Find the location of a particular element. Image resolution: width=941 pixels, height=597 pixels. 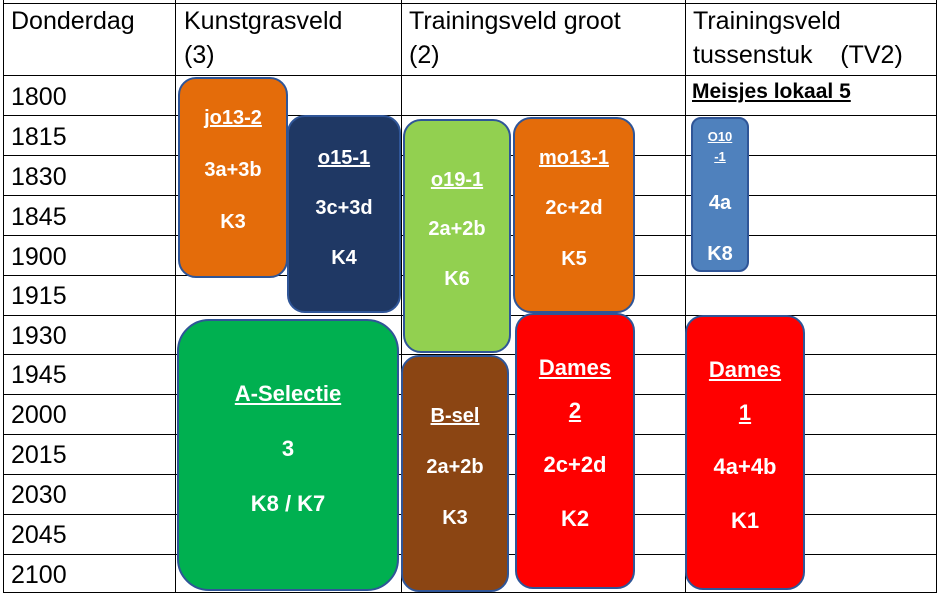

column-subtitle: tussenstuk (TV2) is located at coordinates (798, 55).